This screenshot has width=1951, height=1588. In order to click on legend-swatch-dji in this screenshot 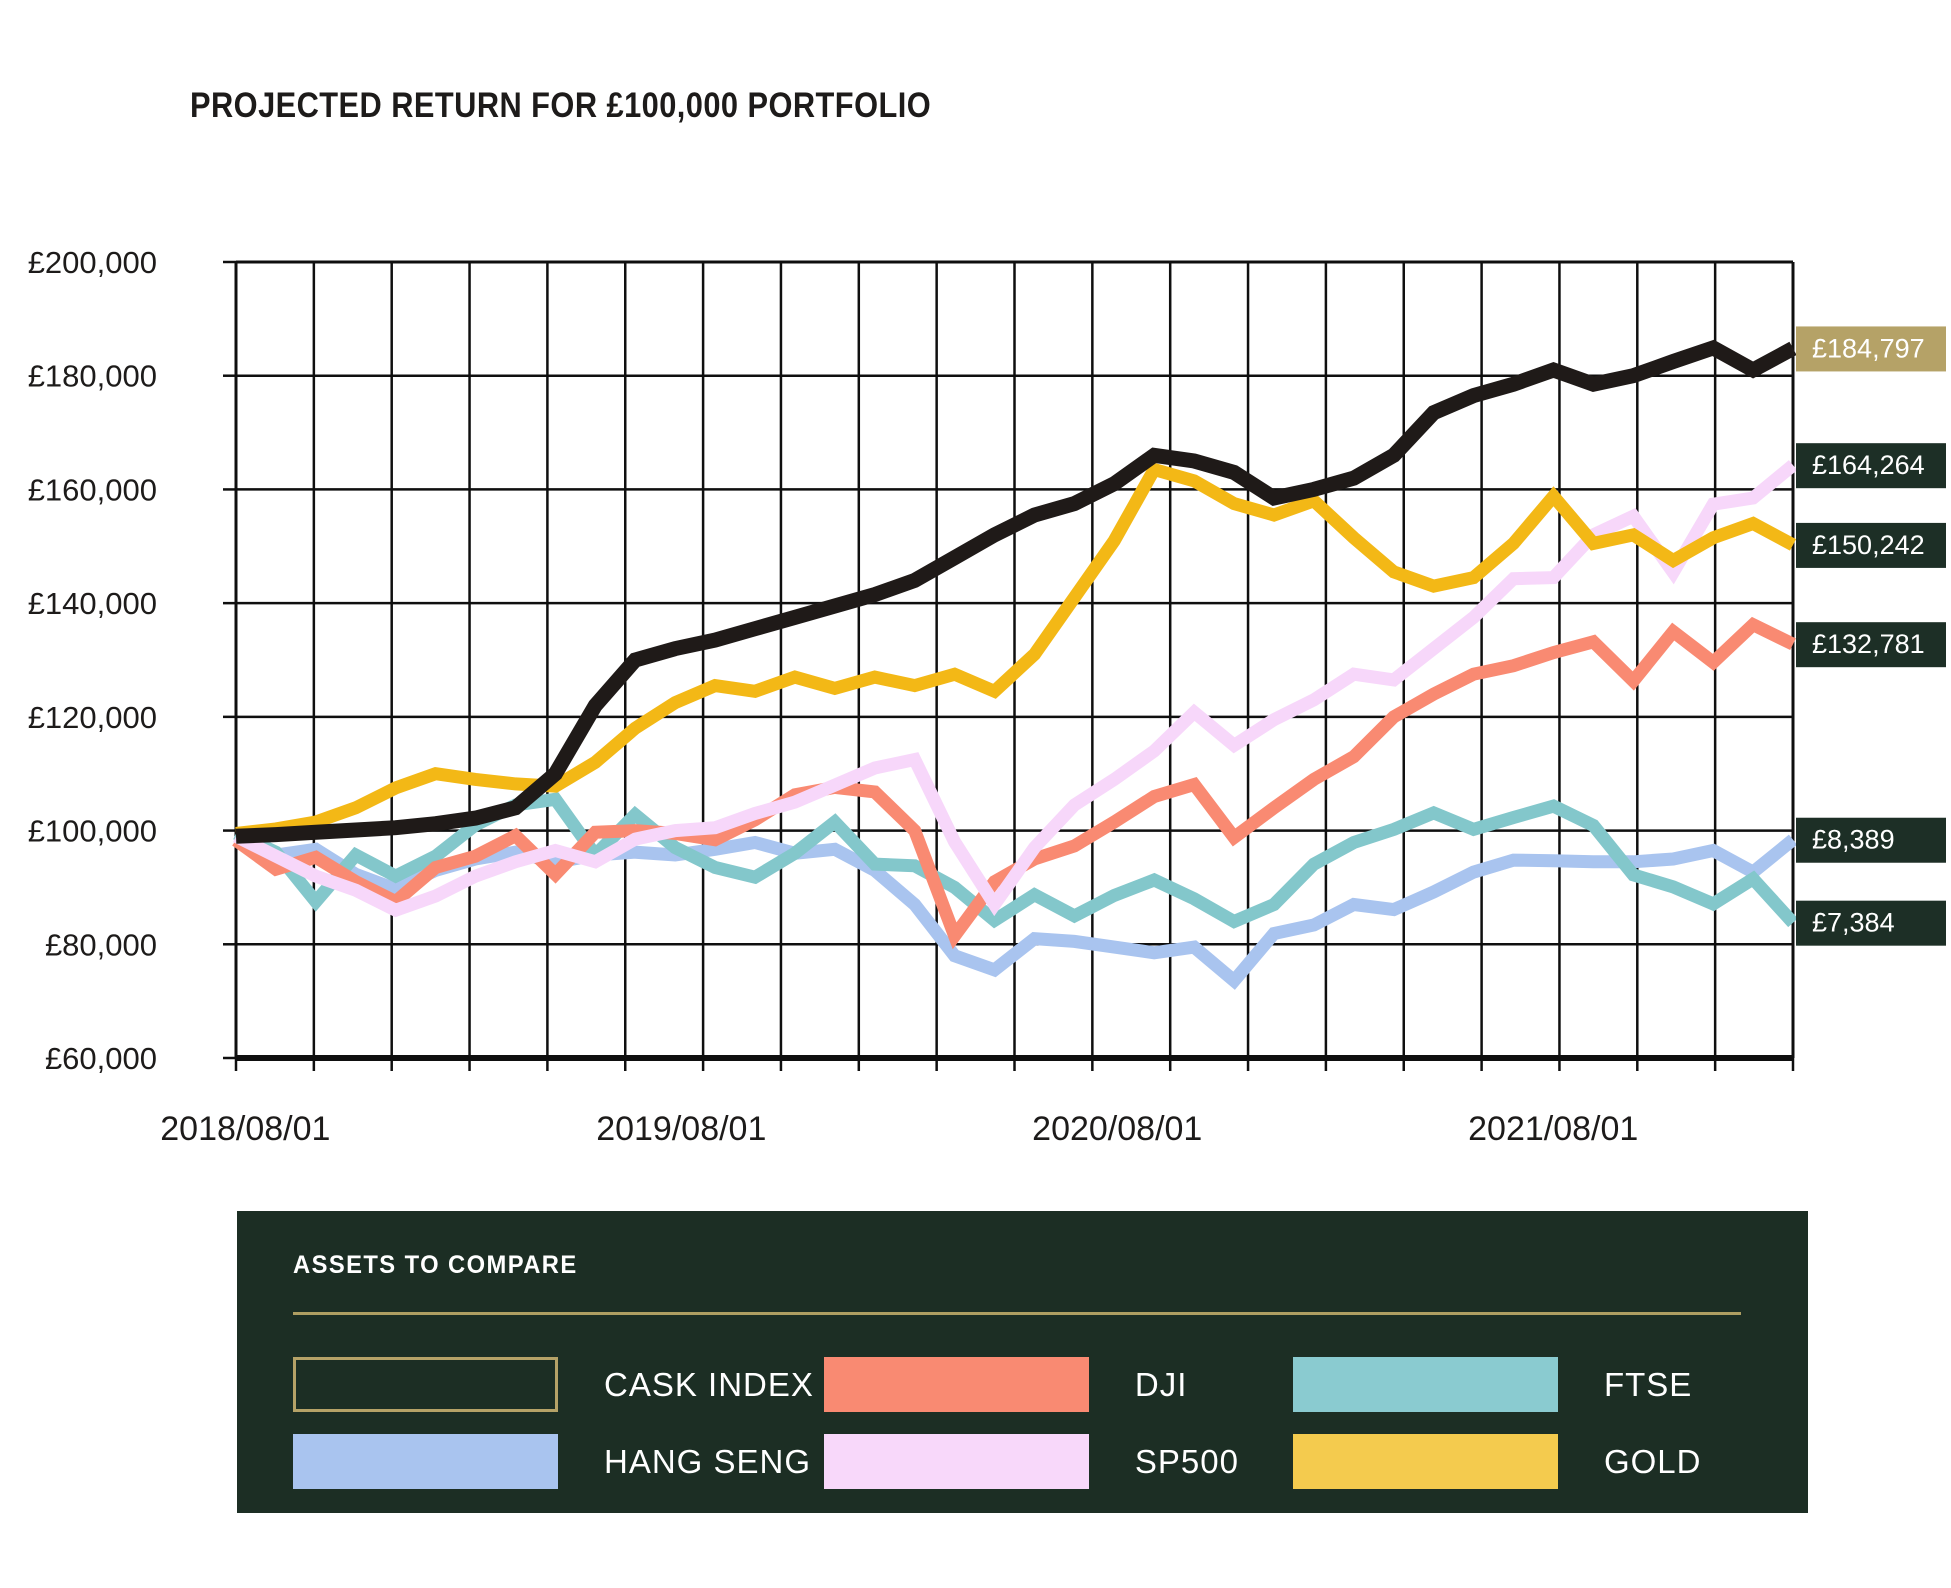, I will do `click(956, 1384)`.